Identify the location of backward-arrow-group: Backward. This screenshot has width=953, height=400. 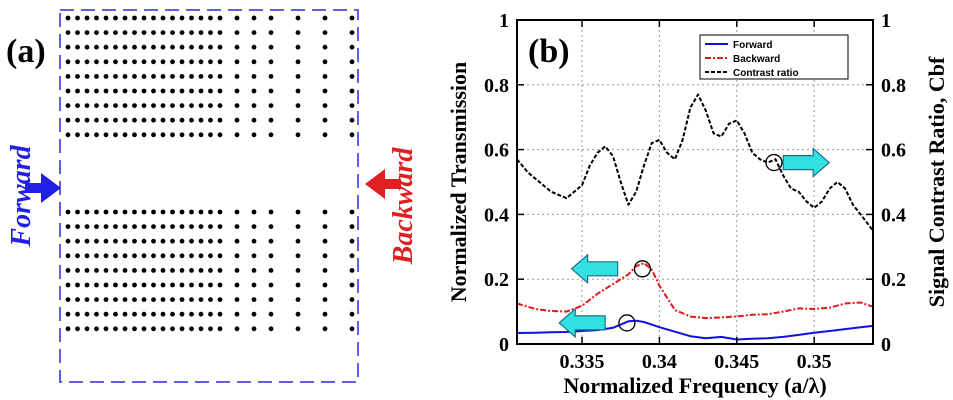
(392, 206).